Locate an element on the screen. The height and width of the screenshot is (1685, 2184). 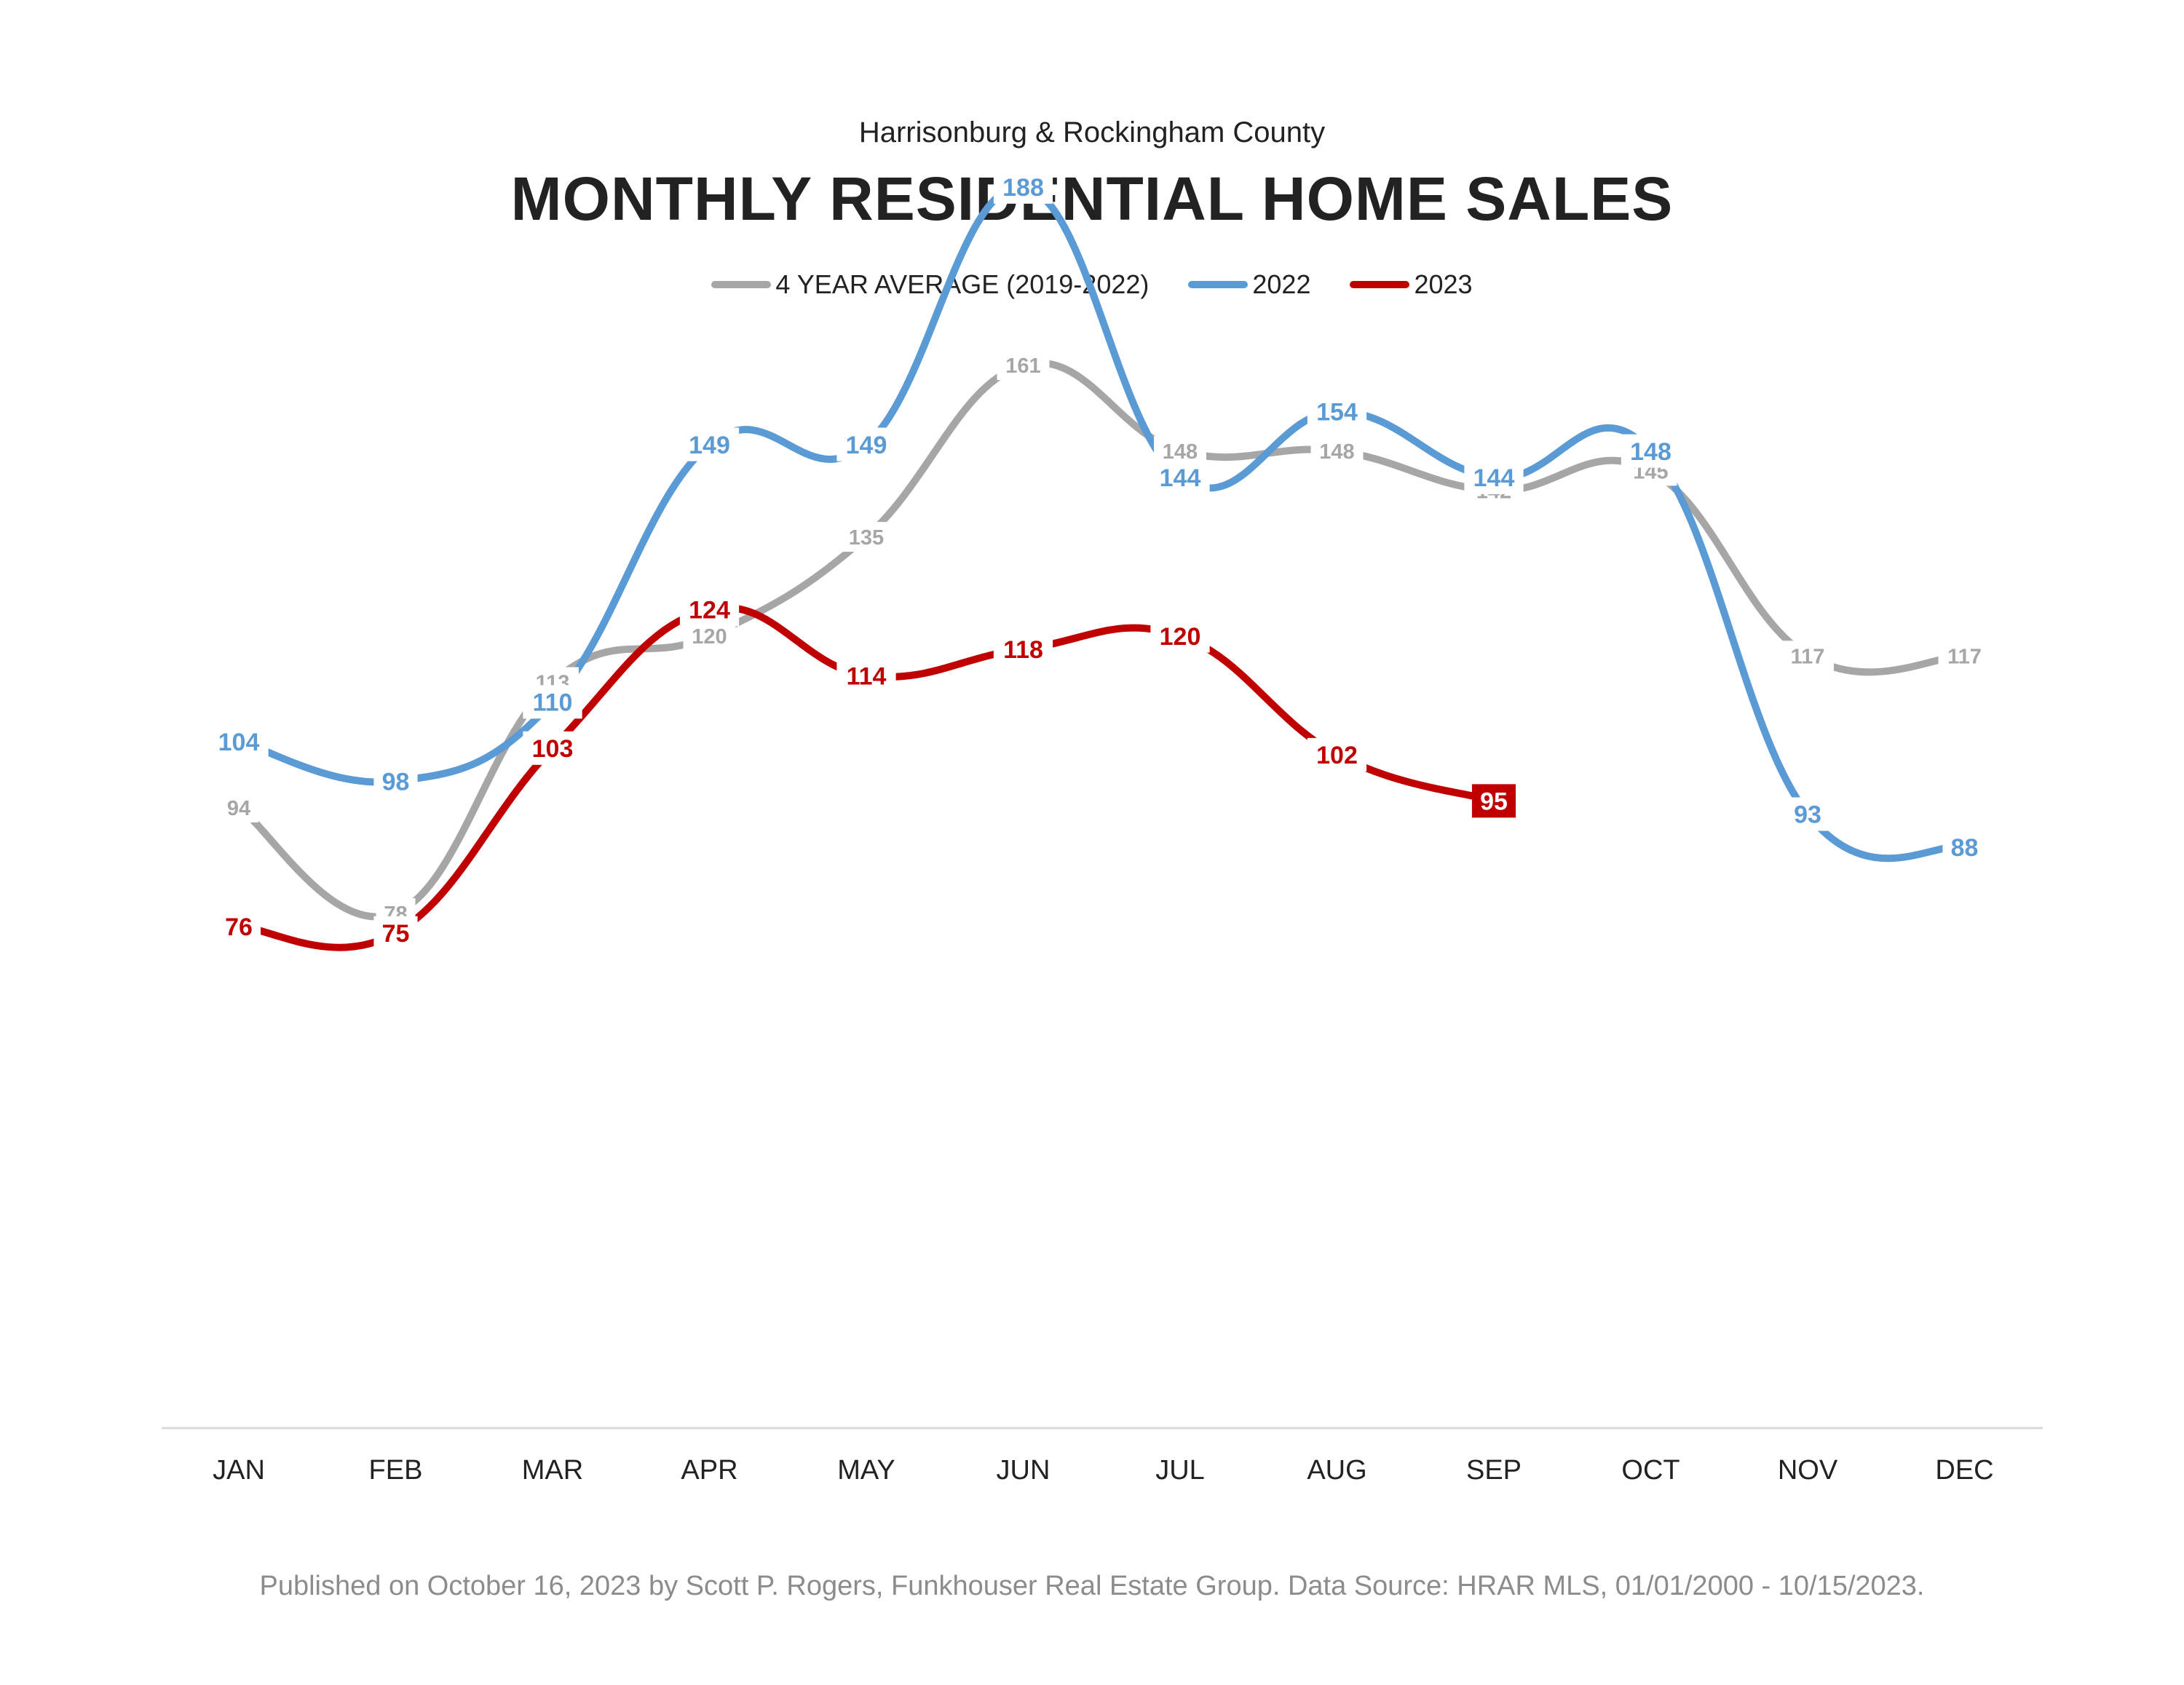
x-tick-label-oct: OCT is located at coordinates (1650, 1470).